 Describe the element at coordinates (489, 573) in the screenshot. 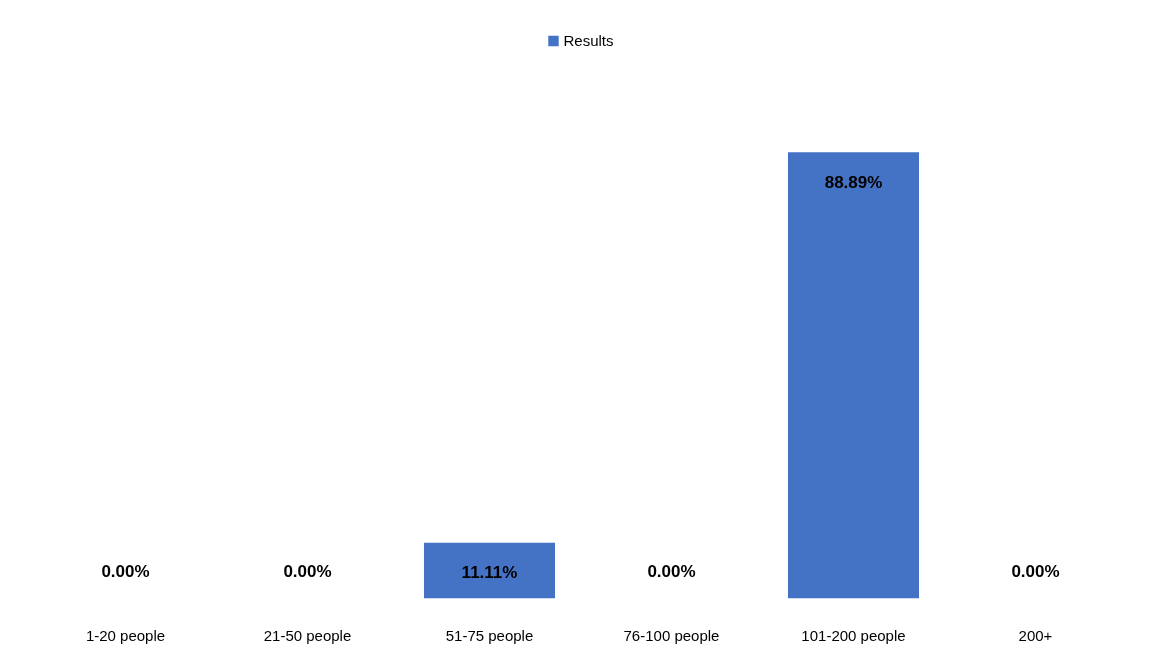

I see `data-label: 11.11%` at that location.